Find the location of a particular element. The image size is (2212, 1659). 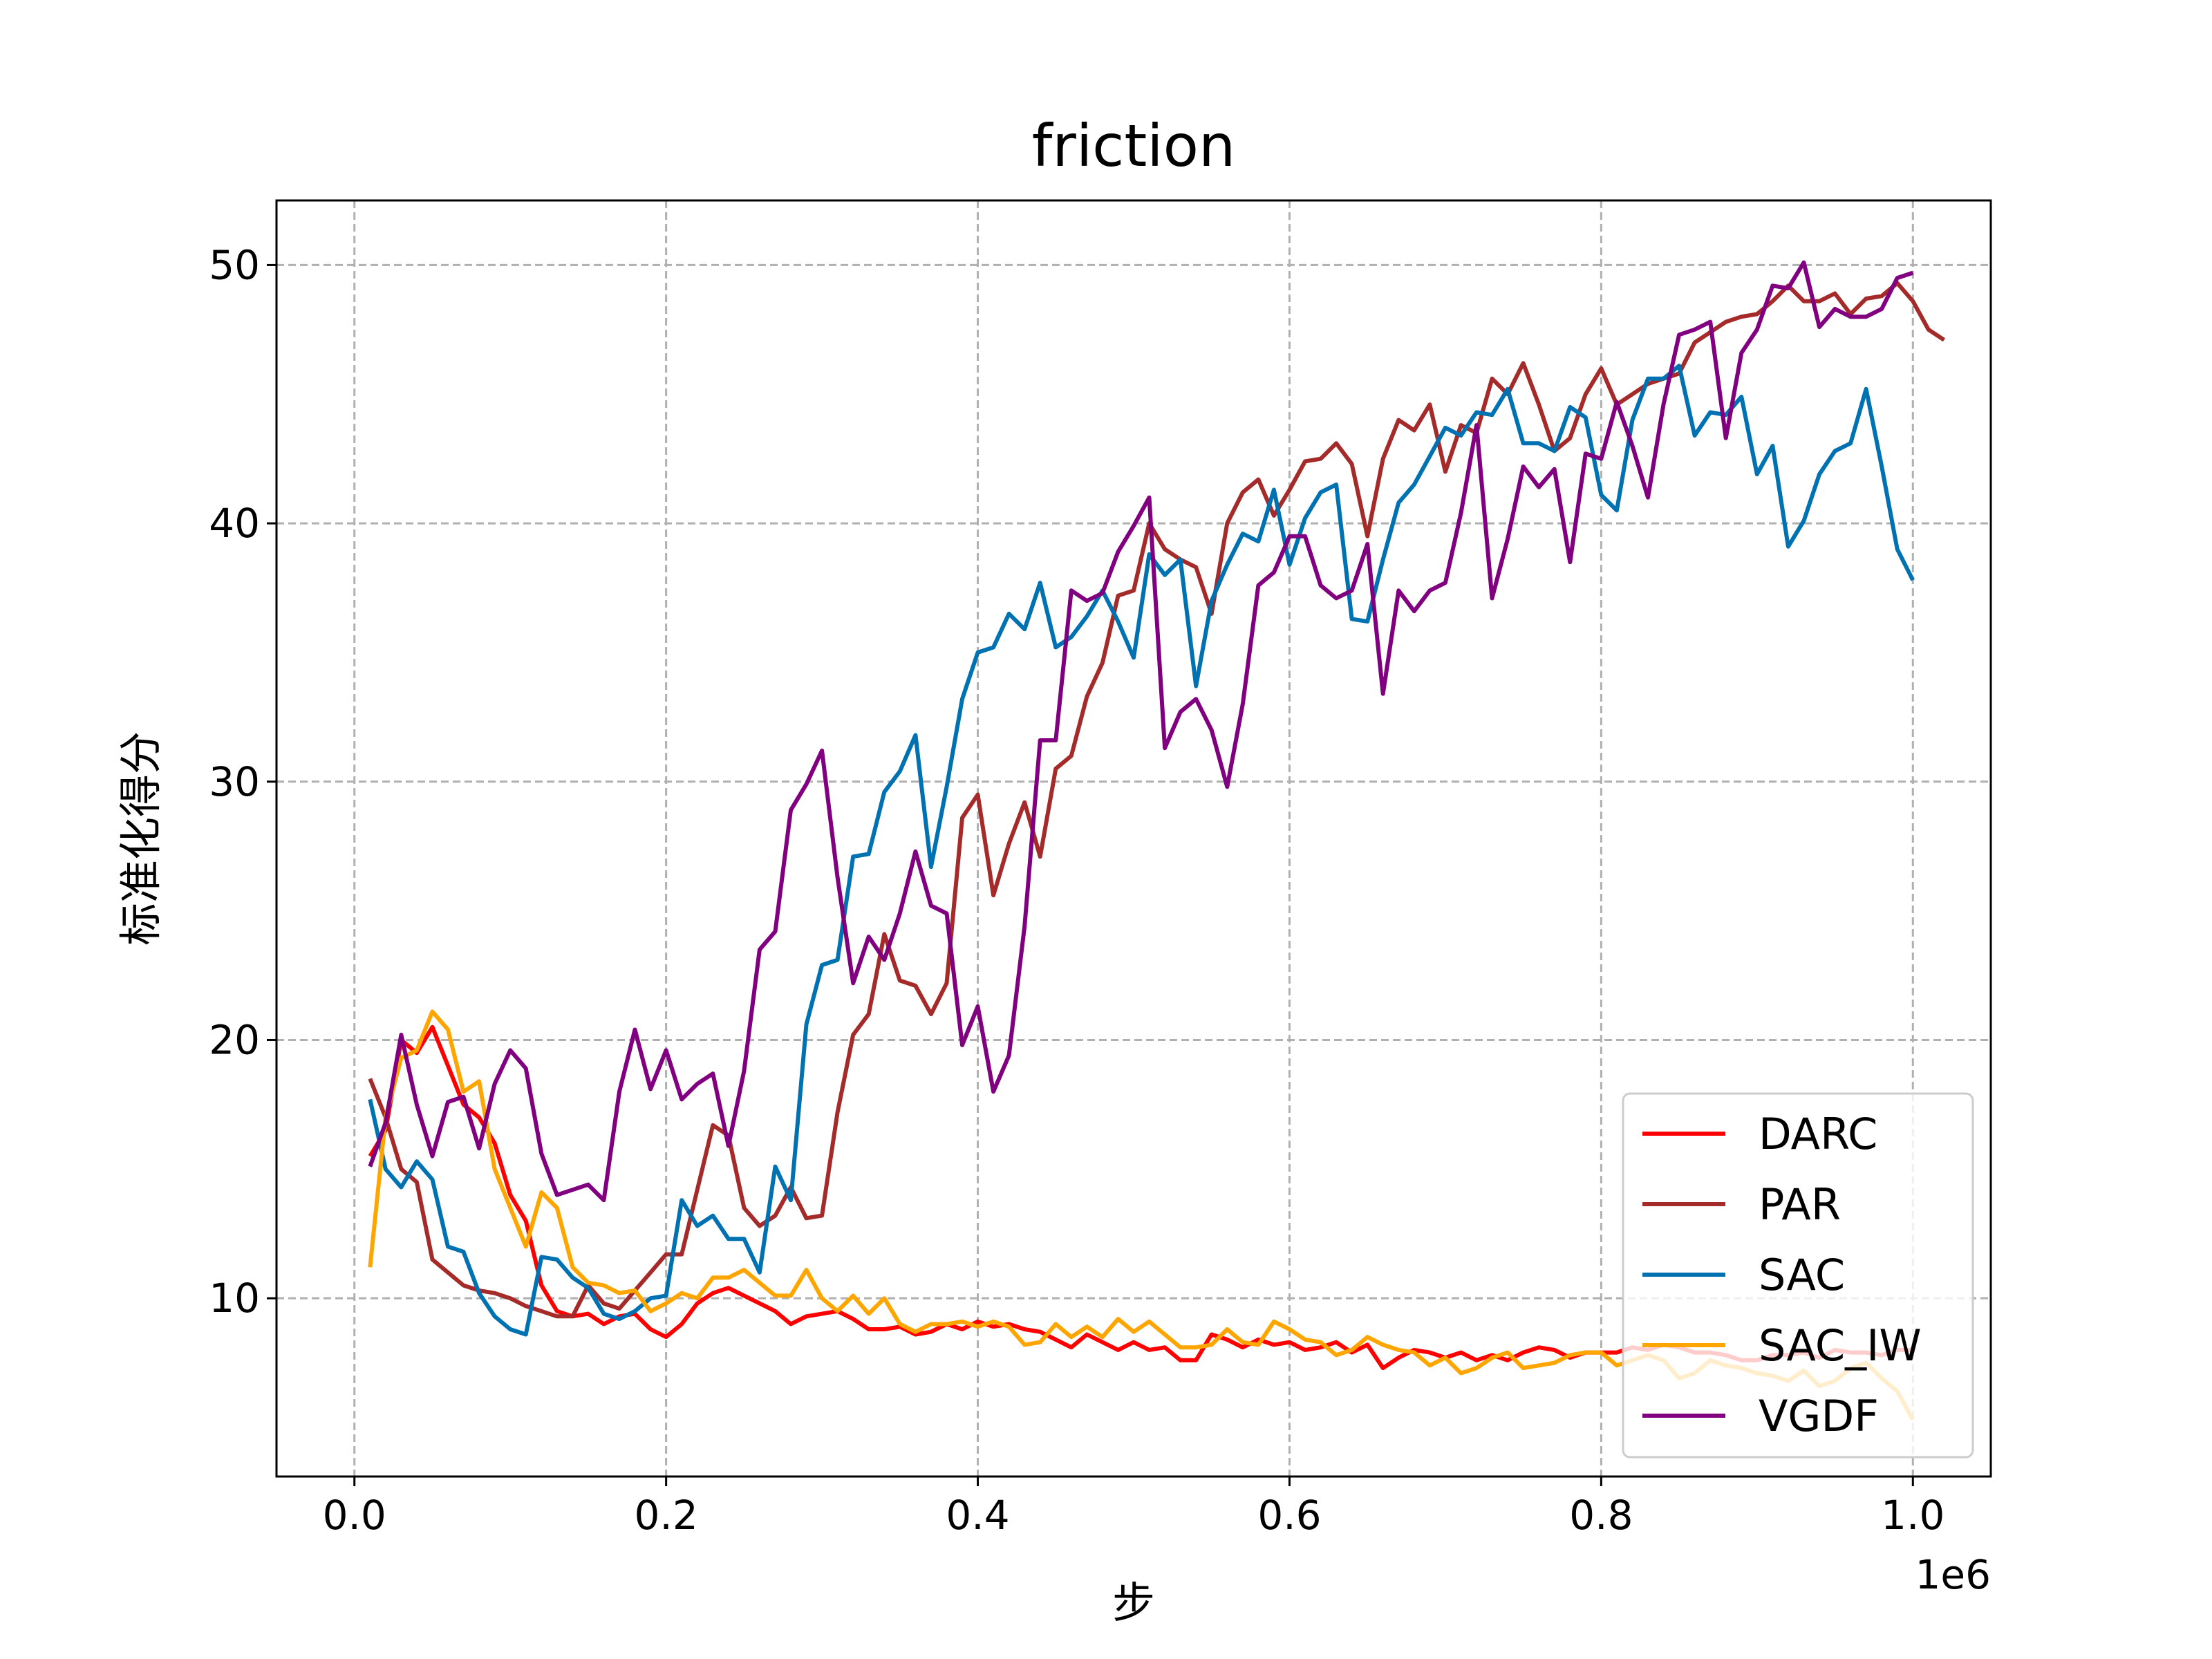

legend-label: SAC_IW is located at coordinates (1840, 1345).